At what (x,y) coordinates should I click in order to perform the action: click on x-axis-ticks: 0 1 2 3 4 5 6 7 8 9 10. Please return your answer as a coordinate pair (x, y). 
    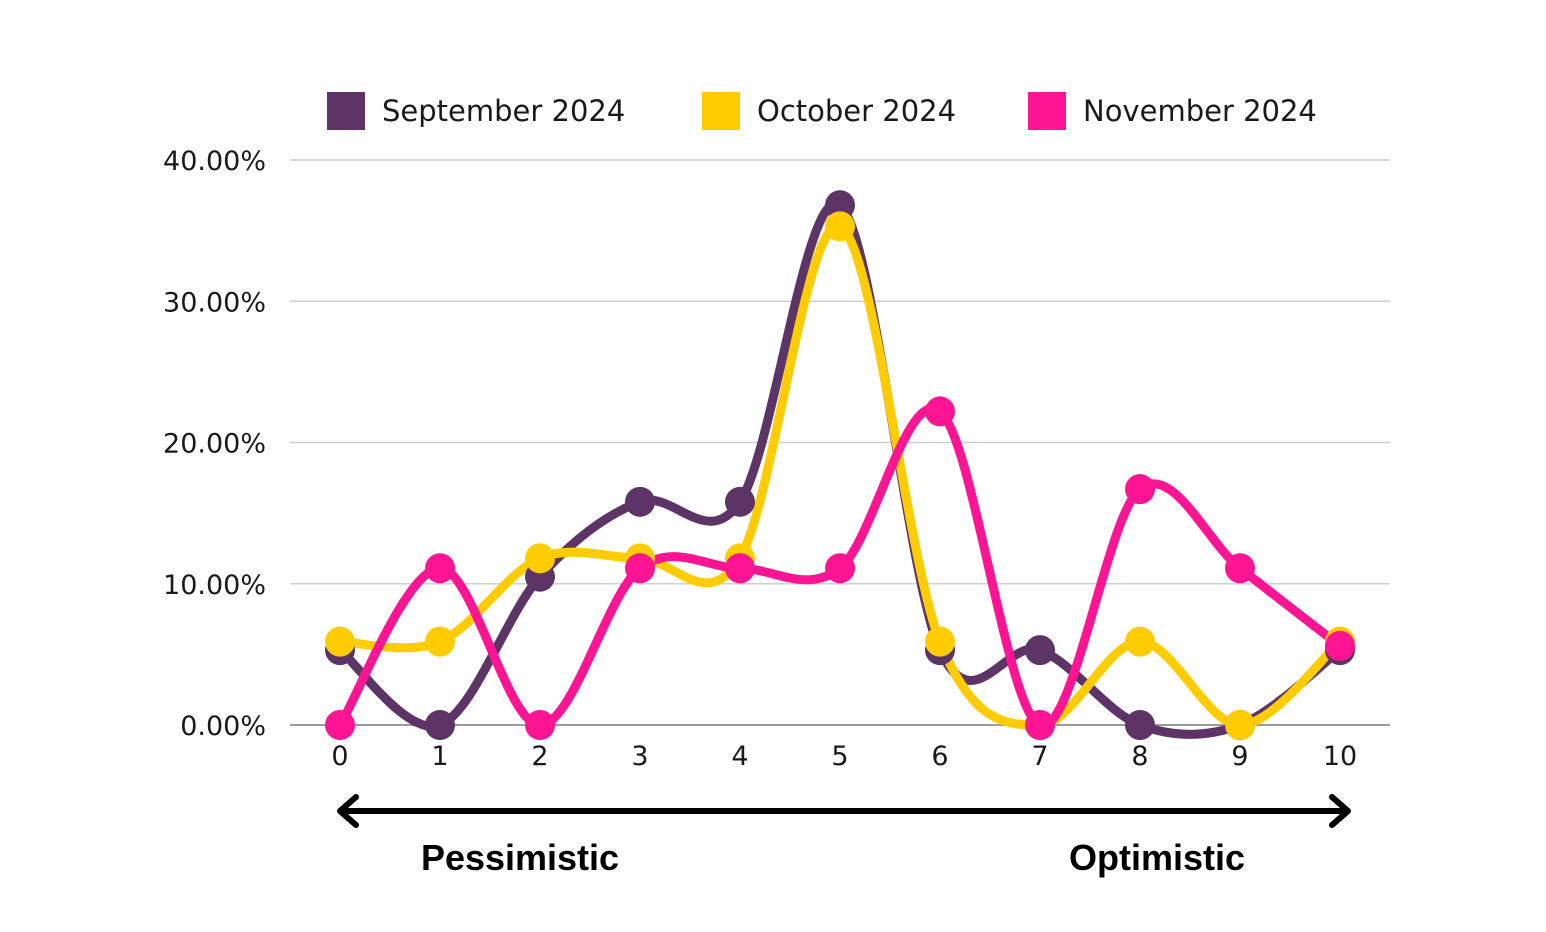
    Looking at the image, I should click on (844, 756).